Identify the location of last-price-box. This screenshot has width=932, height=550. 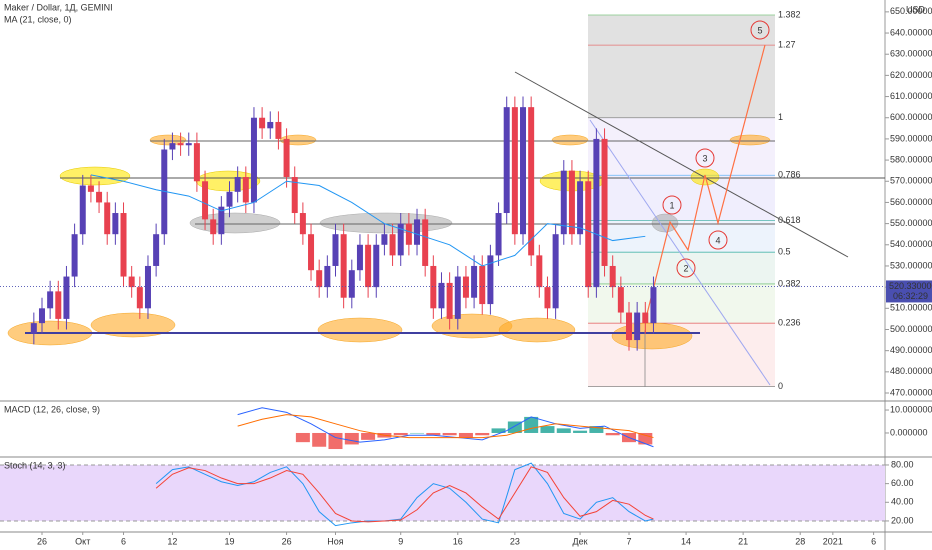
(909, 291).